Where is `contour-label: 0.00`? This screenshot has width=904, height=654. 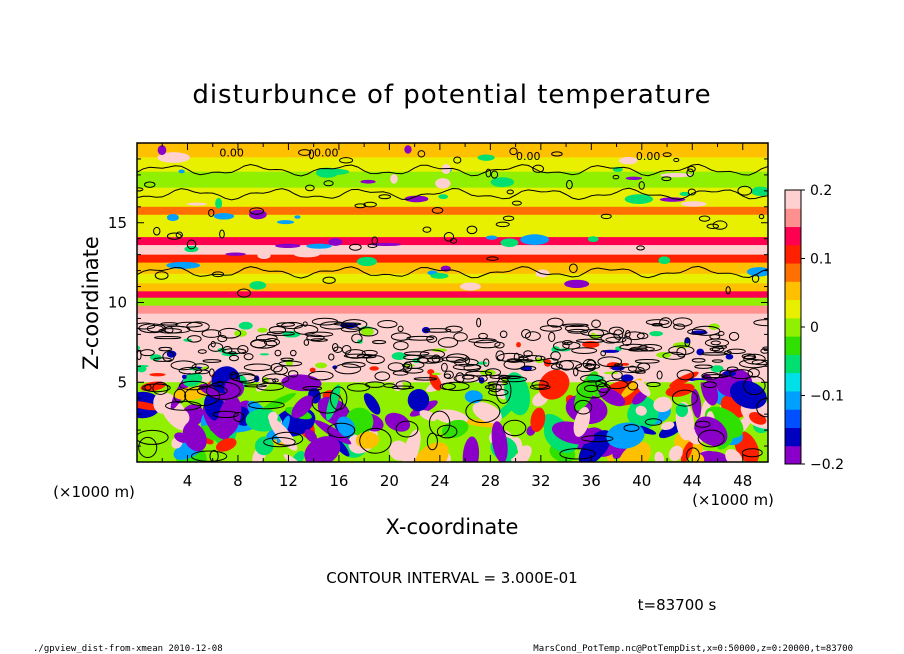
contour-label: 0.00 is located at coordinates (326, 153).